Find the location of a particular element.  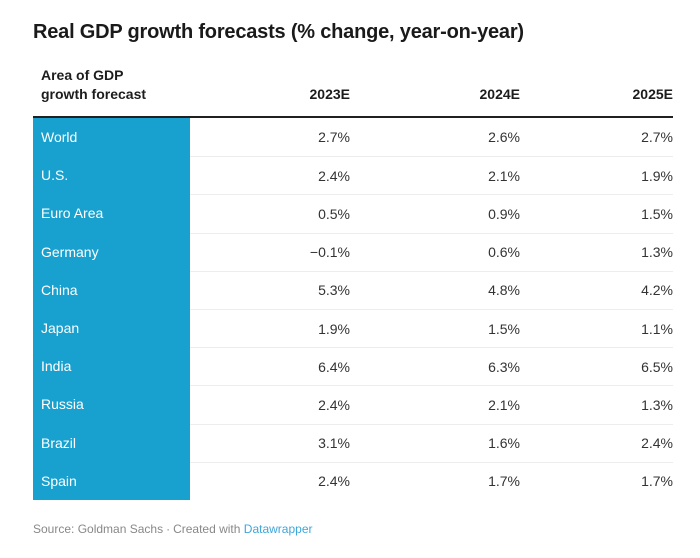

row-label: Brazil is located at coordinates (111, 442).